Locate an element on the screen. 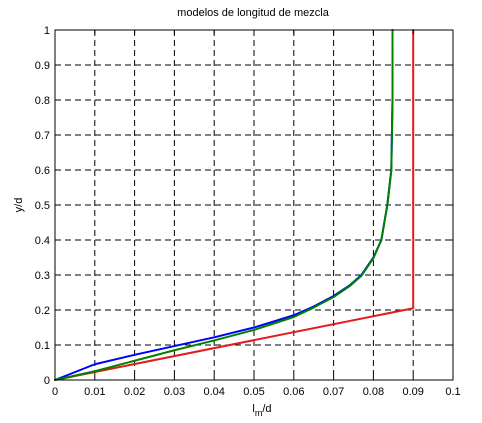  x-axis-label-sub: m is located at coordinates (259, 413).